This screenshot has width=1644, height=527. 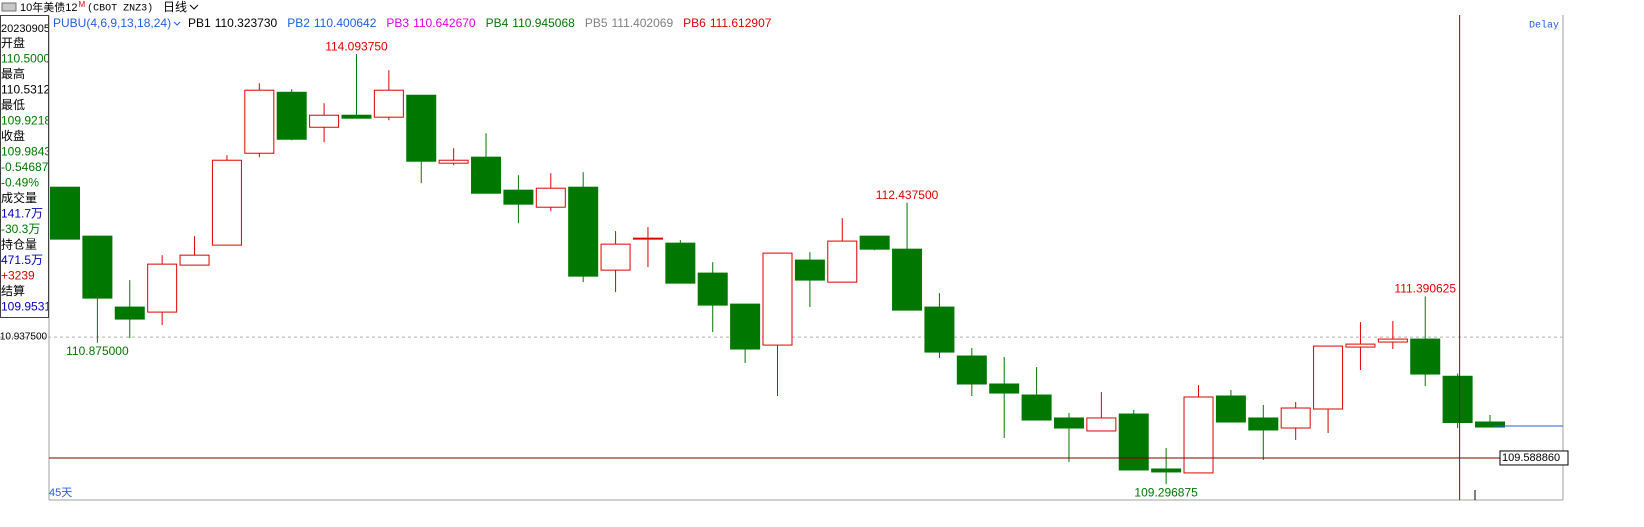 What do you see at coordinates (81, 4) in the screenshot?
I see `title-superscript: M` at bounding box center [81, 4].